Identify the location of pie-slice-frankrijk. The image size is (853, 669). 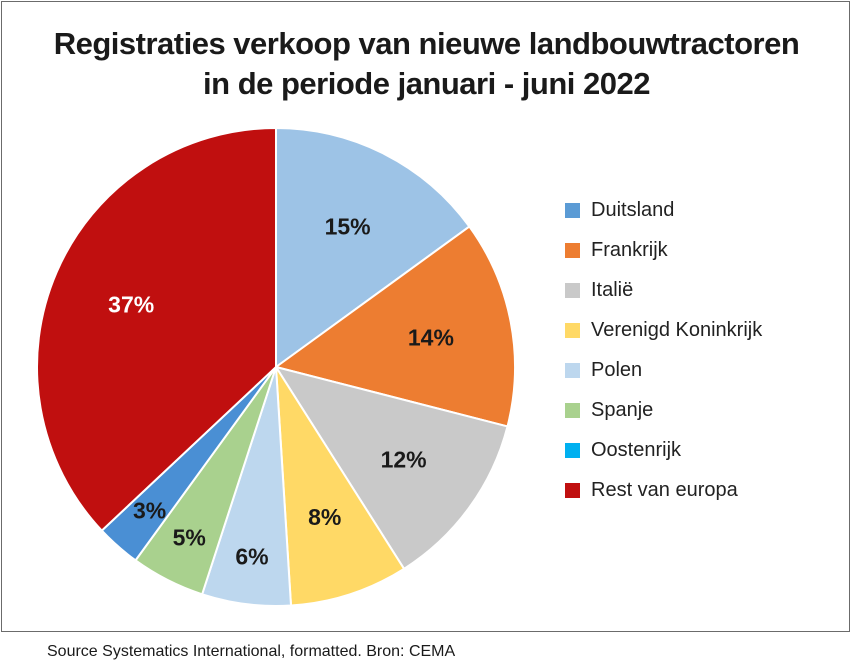
(394, 326).